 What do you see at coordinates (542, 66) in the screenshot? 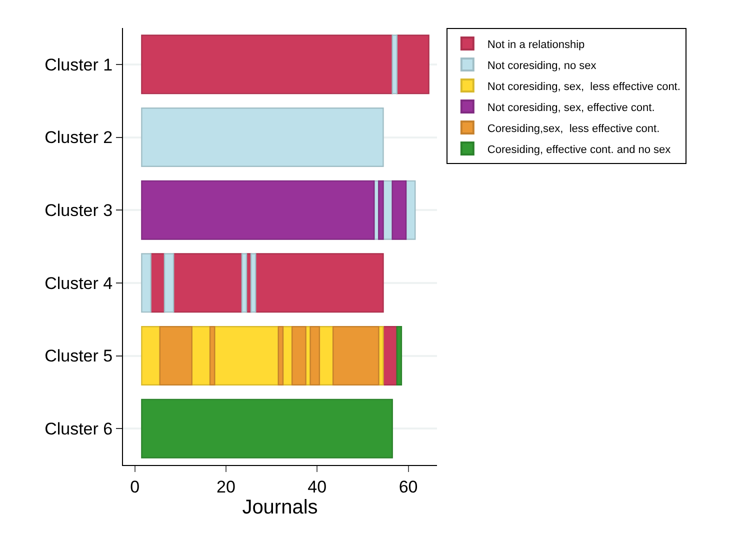
I see `legend-label: Not coresiding, no sex` at bounding box center [542, 66].